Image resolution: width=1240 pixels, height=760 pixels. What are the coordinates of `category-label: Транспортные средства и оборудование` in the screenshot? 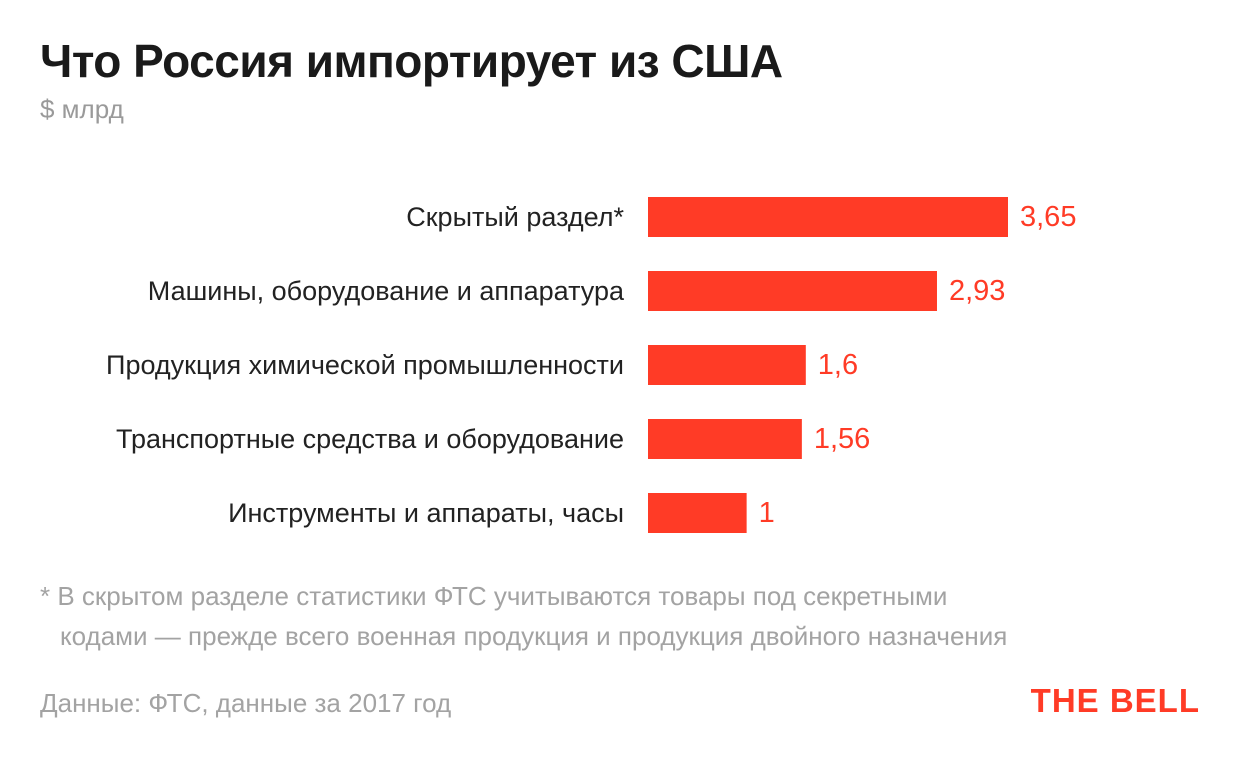 It's located at (370, 439).